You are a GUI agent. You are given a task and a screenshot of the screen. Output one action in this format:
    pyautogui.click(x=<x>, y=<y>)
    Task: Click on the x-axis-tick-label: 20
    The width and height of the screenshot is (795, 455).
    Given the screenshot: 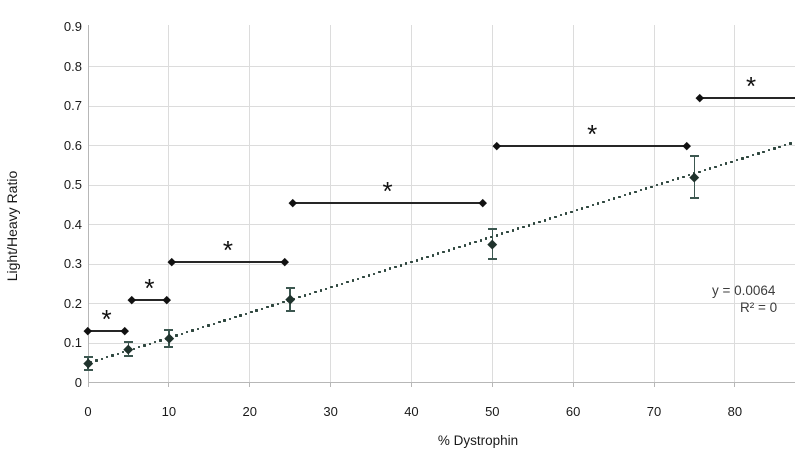 What is the action you would take?
    pyautogui.click(x=249, y=411)
    